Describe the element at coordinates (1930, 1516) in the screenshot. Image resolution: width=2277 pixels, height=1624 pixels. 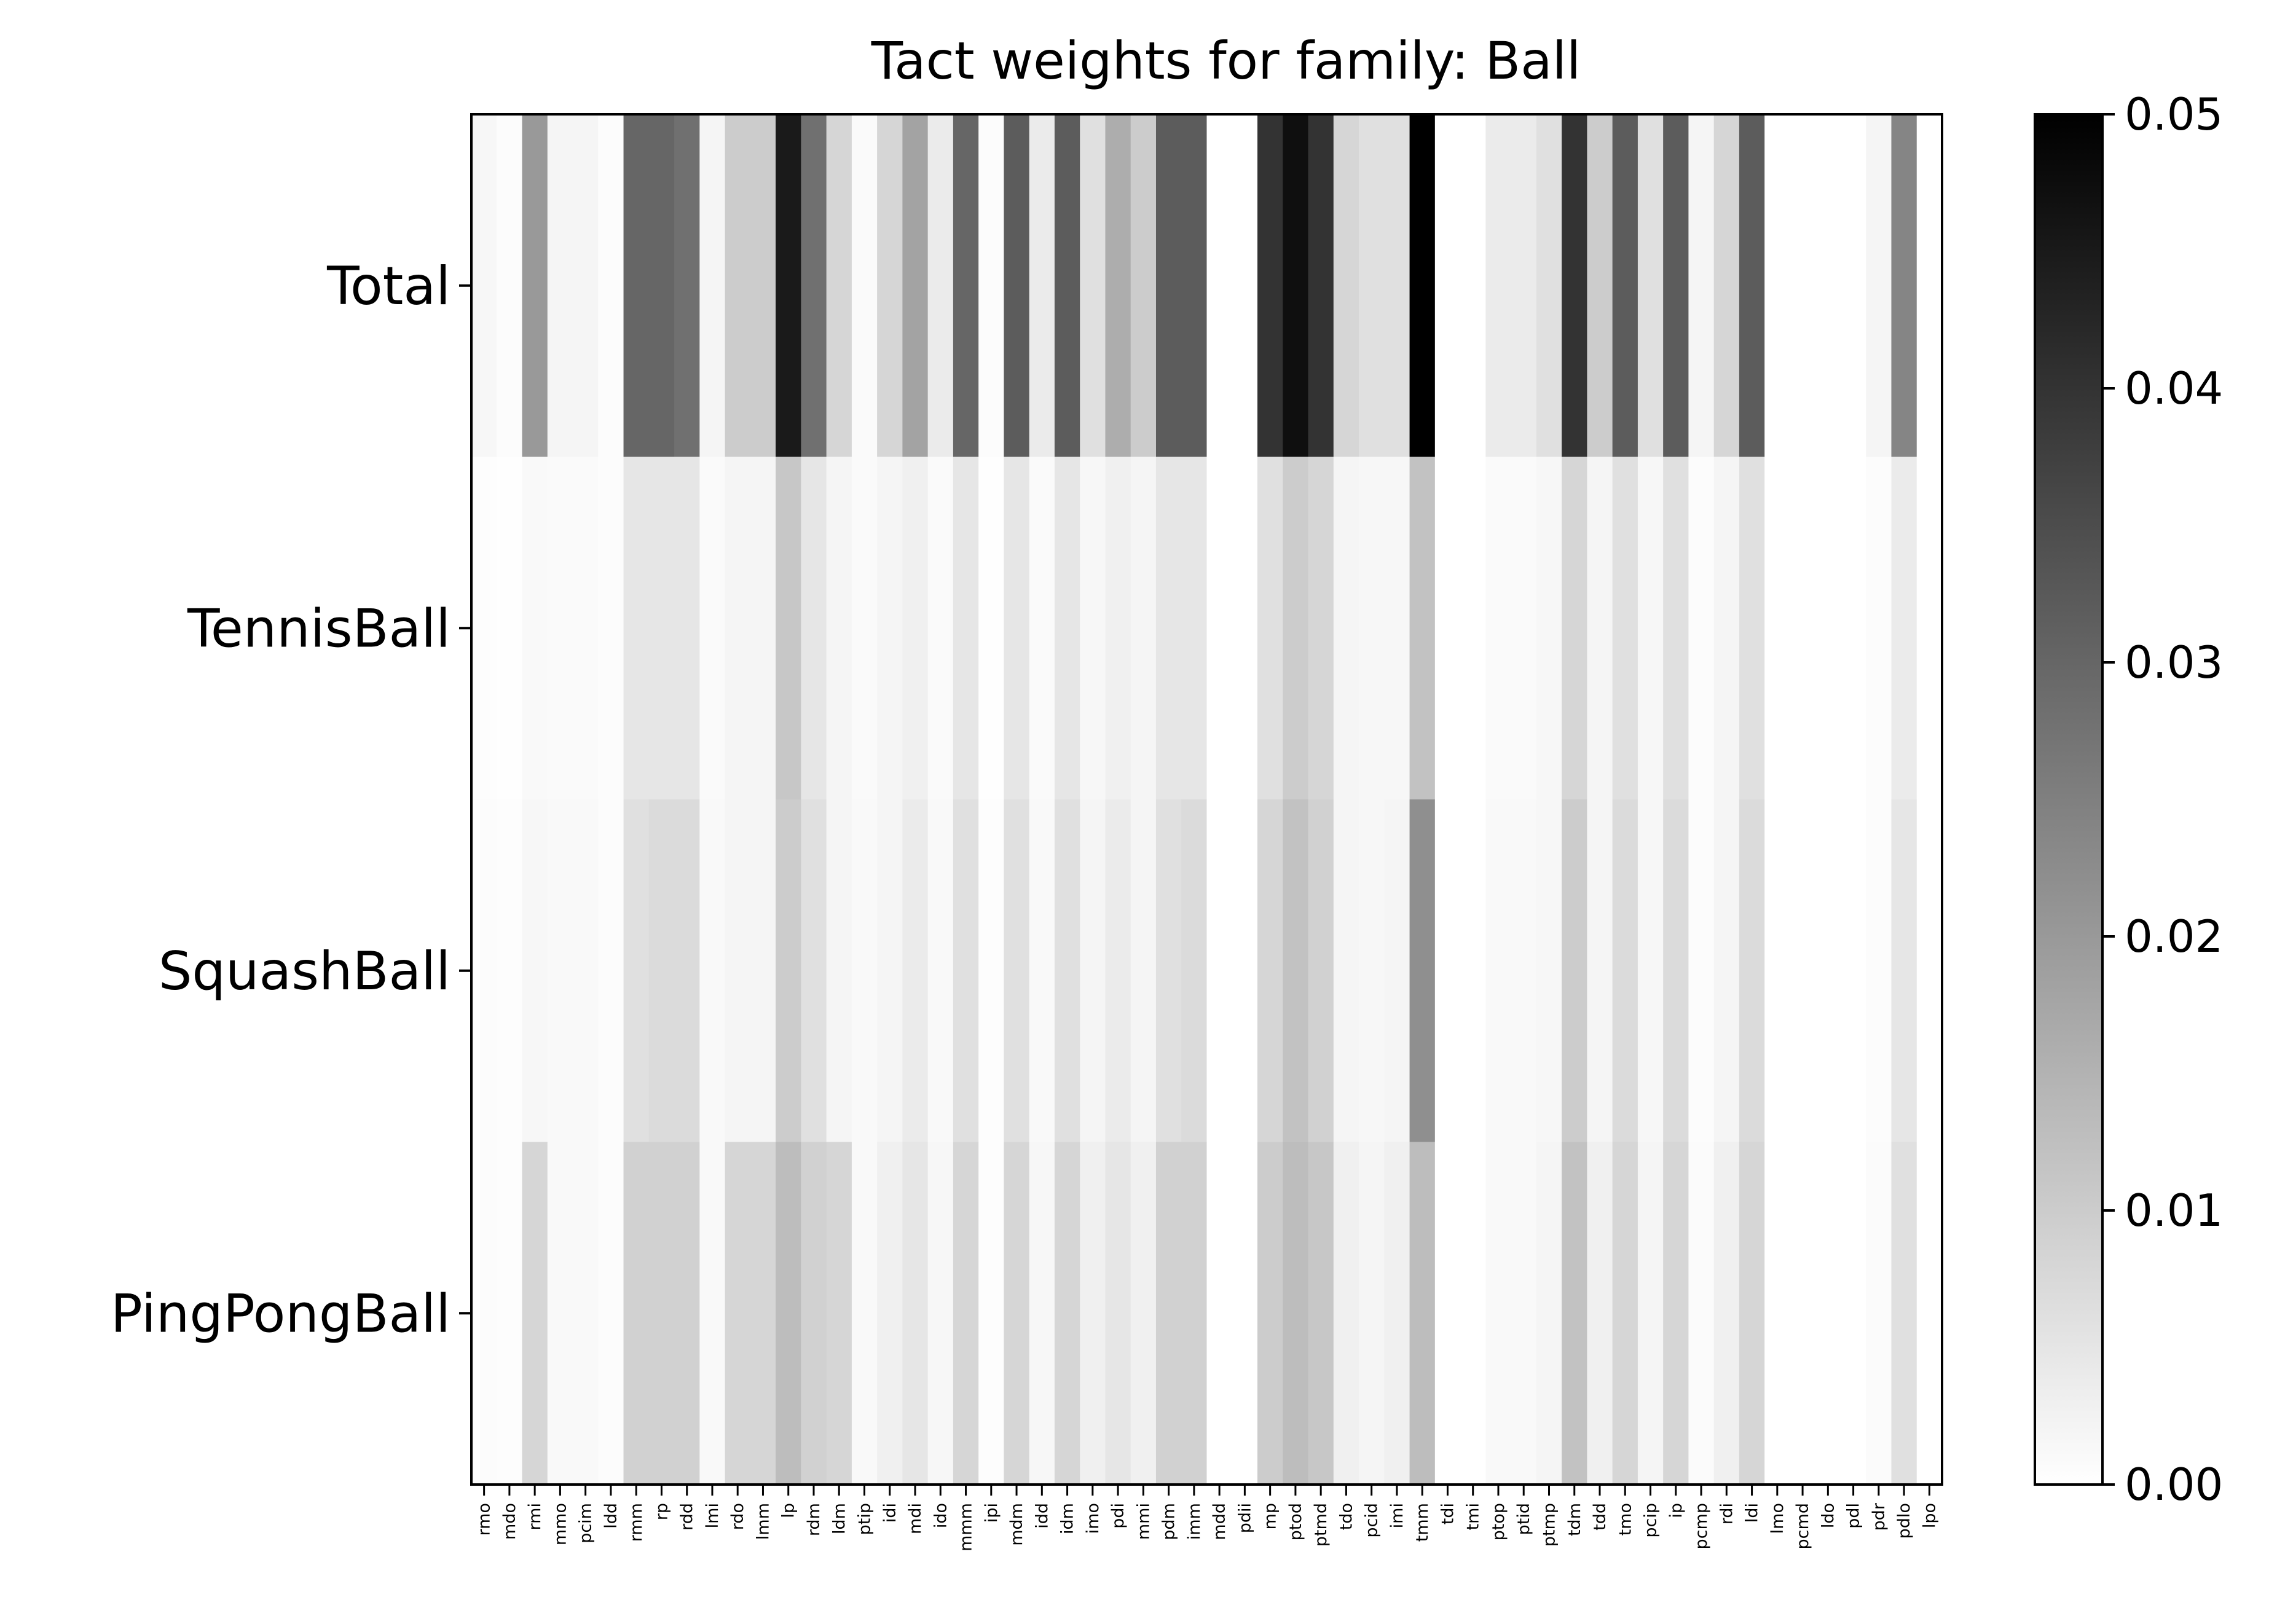
I see `x-tick-label: lpo` at that location.